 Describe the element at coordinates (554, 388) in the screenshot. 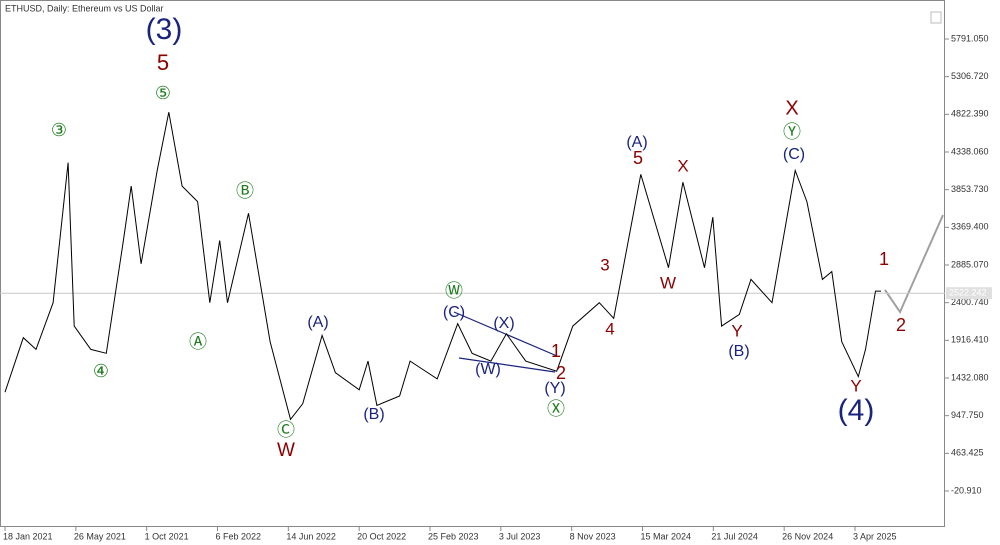

I see `wave-label: (Y)` at that location.